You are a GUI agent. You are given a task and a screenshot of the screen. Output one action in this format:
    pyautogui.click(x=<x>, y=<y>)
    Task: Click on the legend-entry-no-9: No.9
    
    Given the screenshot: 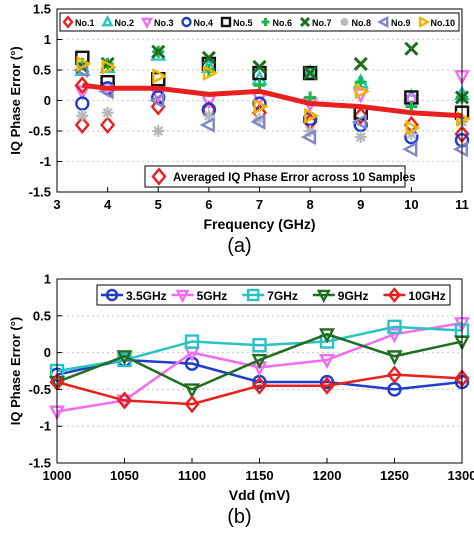 What is the action you would take?
    pyautogui.click(x=394, y=22)
    